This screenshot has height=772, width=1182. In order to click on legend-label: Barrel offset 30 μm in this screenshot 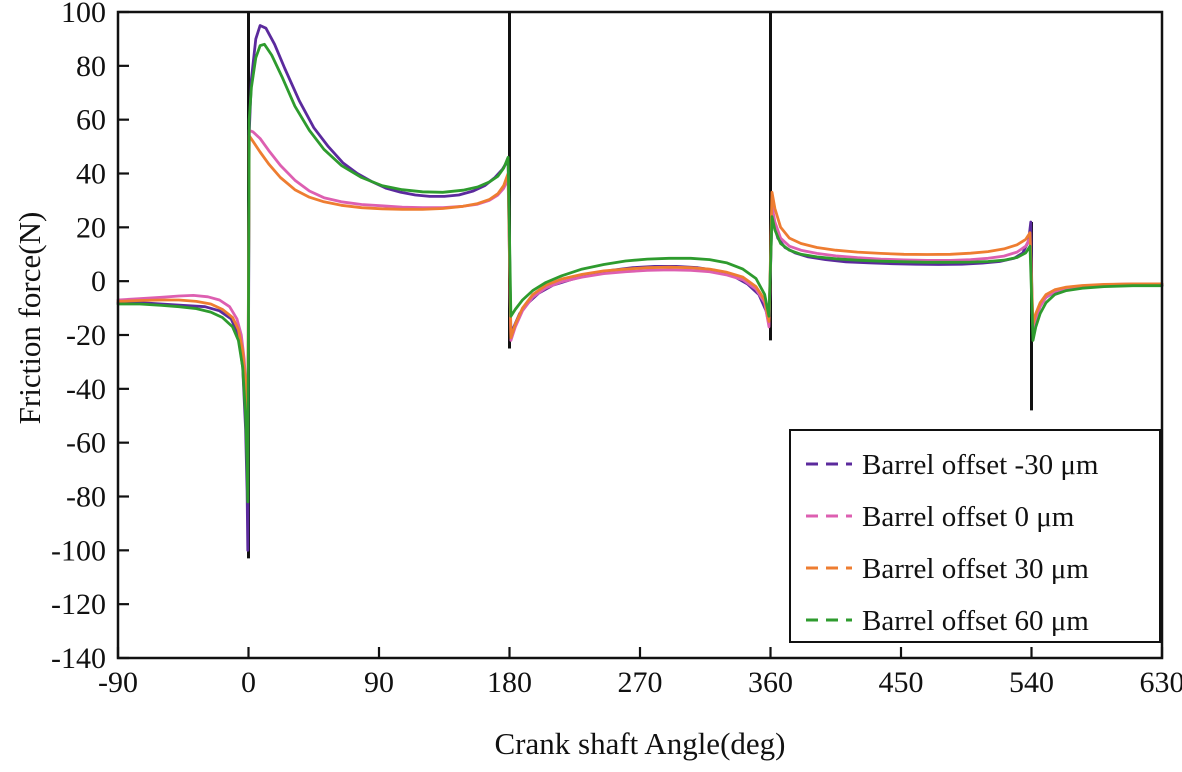, I will do `click(975, 569)`.